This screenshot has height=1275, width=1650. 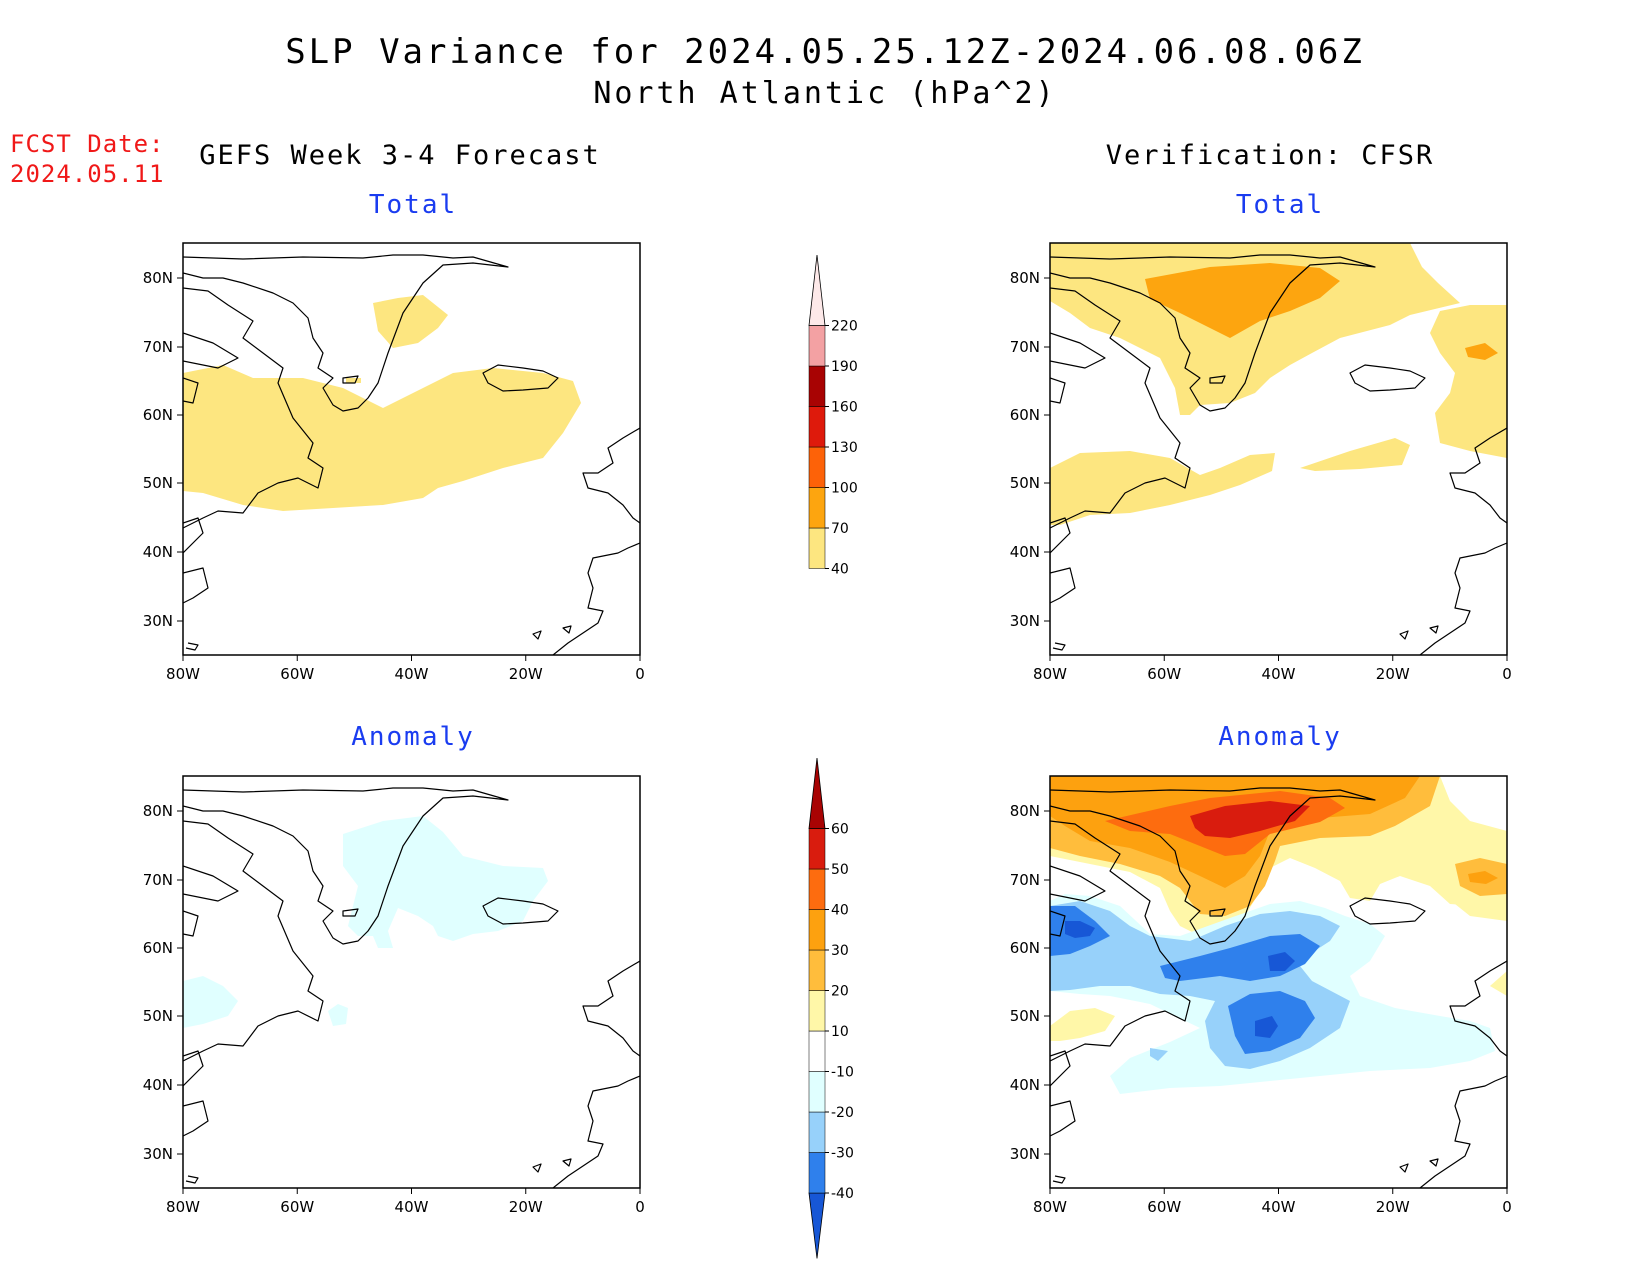 I want to click on colorbar-level-label: -10, so click(x=842, y=1073).